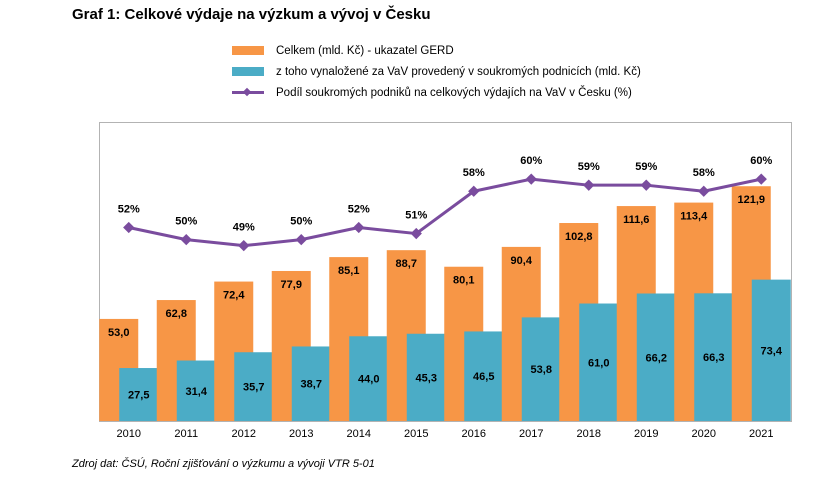 Image resolution: width=840 pixels, height=480 pixels. Describe the element at coordinates (761, 161) in the screenshot. I see `label-share-2021: 60%` at that location.